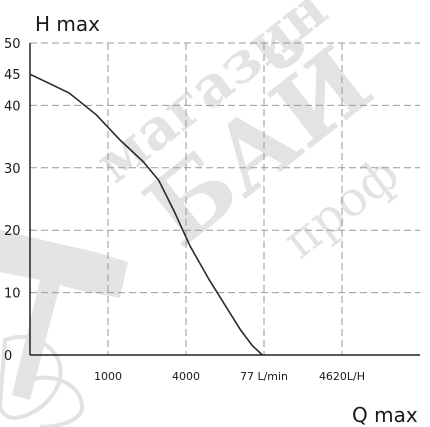  What do you see at coordinates (342, 376) in the screenshot?
I see `x-tick-label-4: 4620L/H` at bounding box center [342, 376].